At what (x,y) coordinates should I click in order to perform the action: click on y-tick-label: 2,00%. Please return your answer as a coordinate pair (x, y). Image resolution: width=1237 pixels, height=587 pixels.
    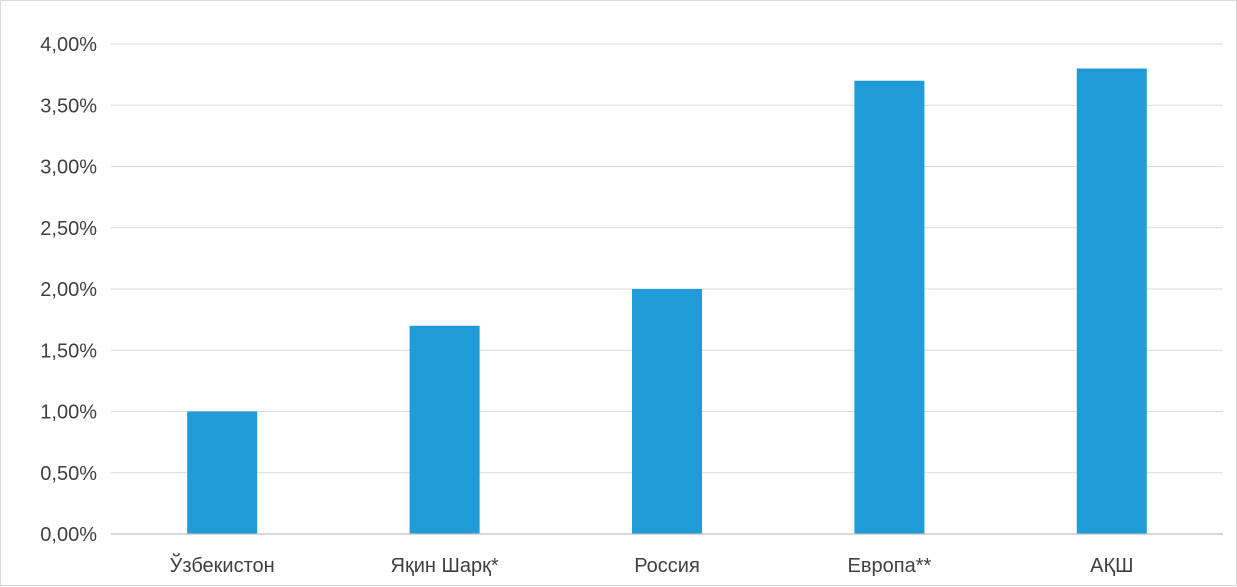
    Looking at the image, I should click on (68, 290).